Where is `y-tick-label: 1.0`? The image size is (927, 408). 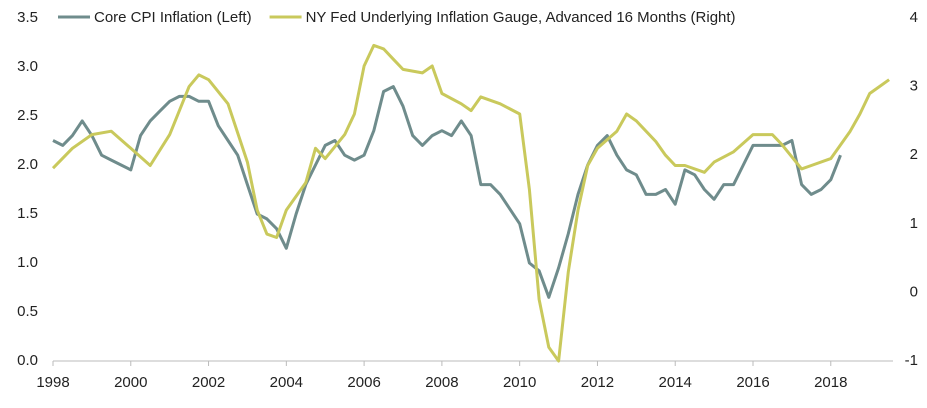 y-tick-label: 1.0 is located at coordinates (27, 262).